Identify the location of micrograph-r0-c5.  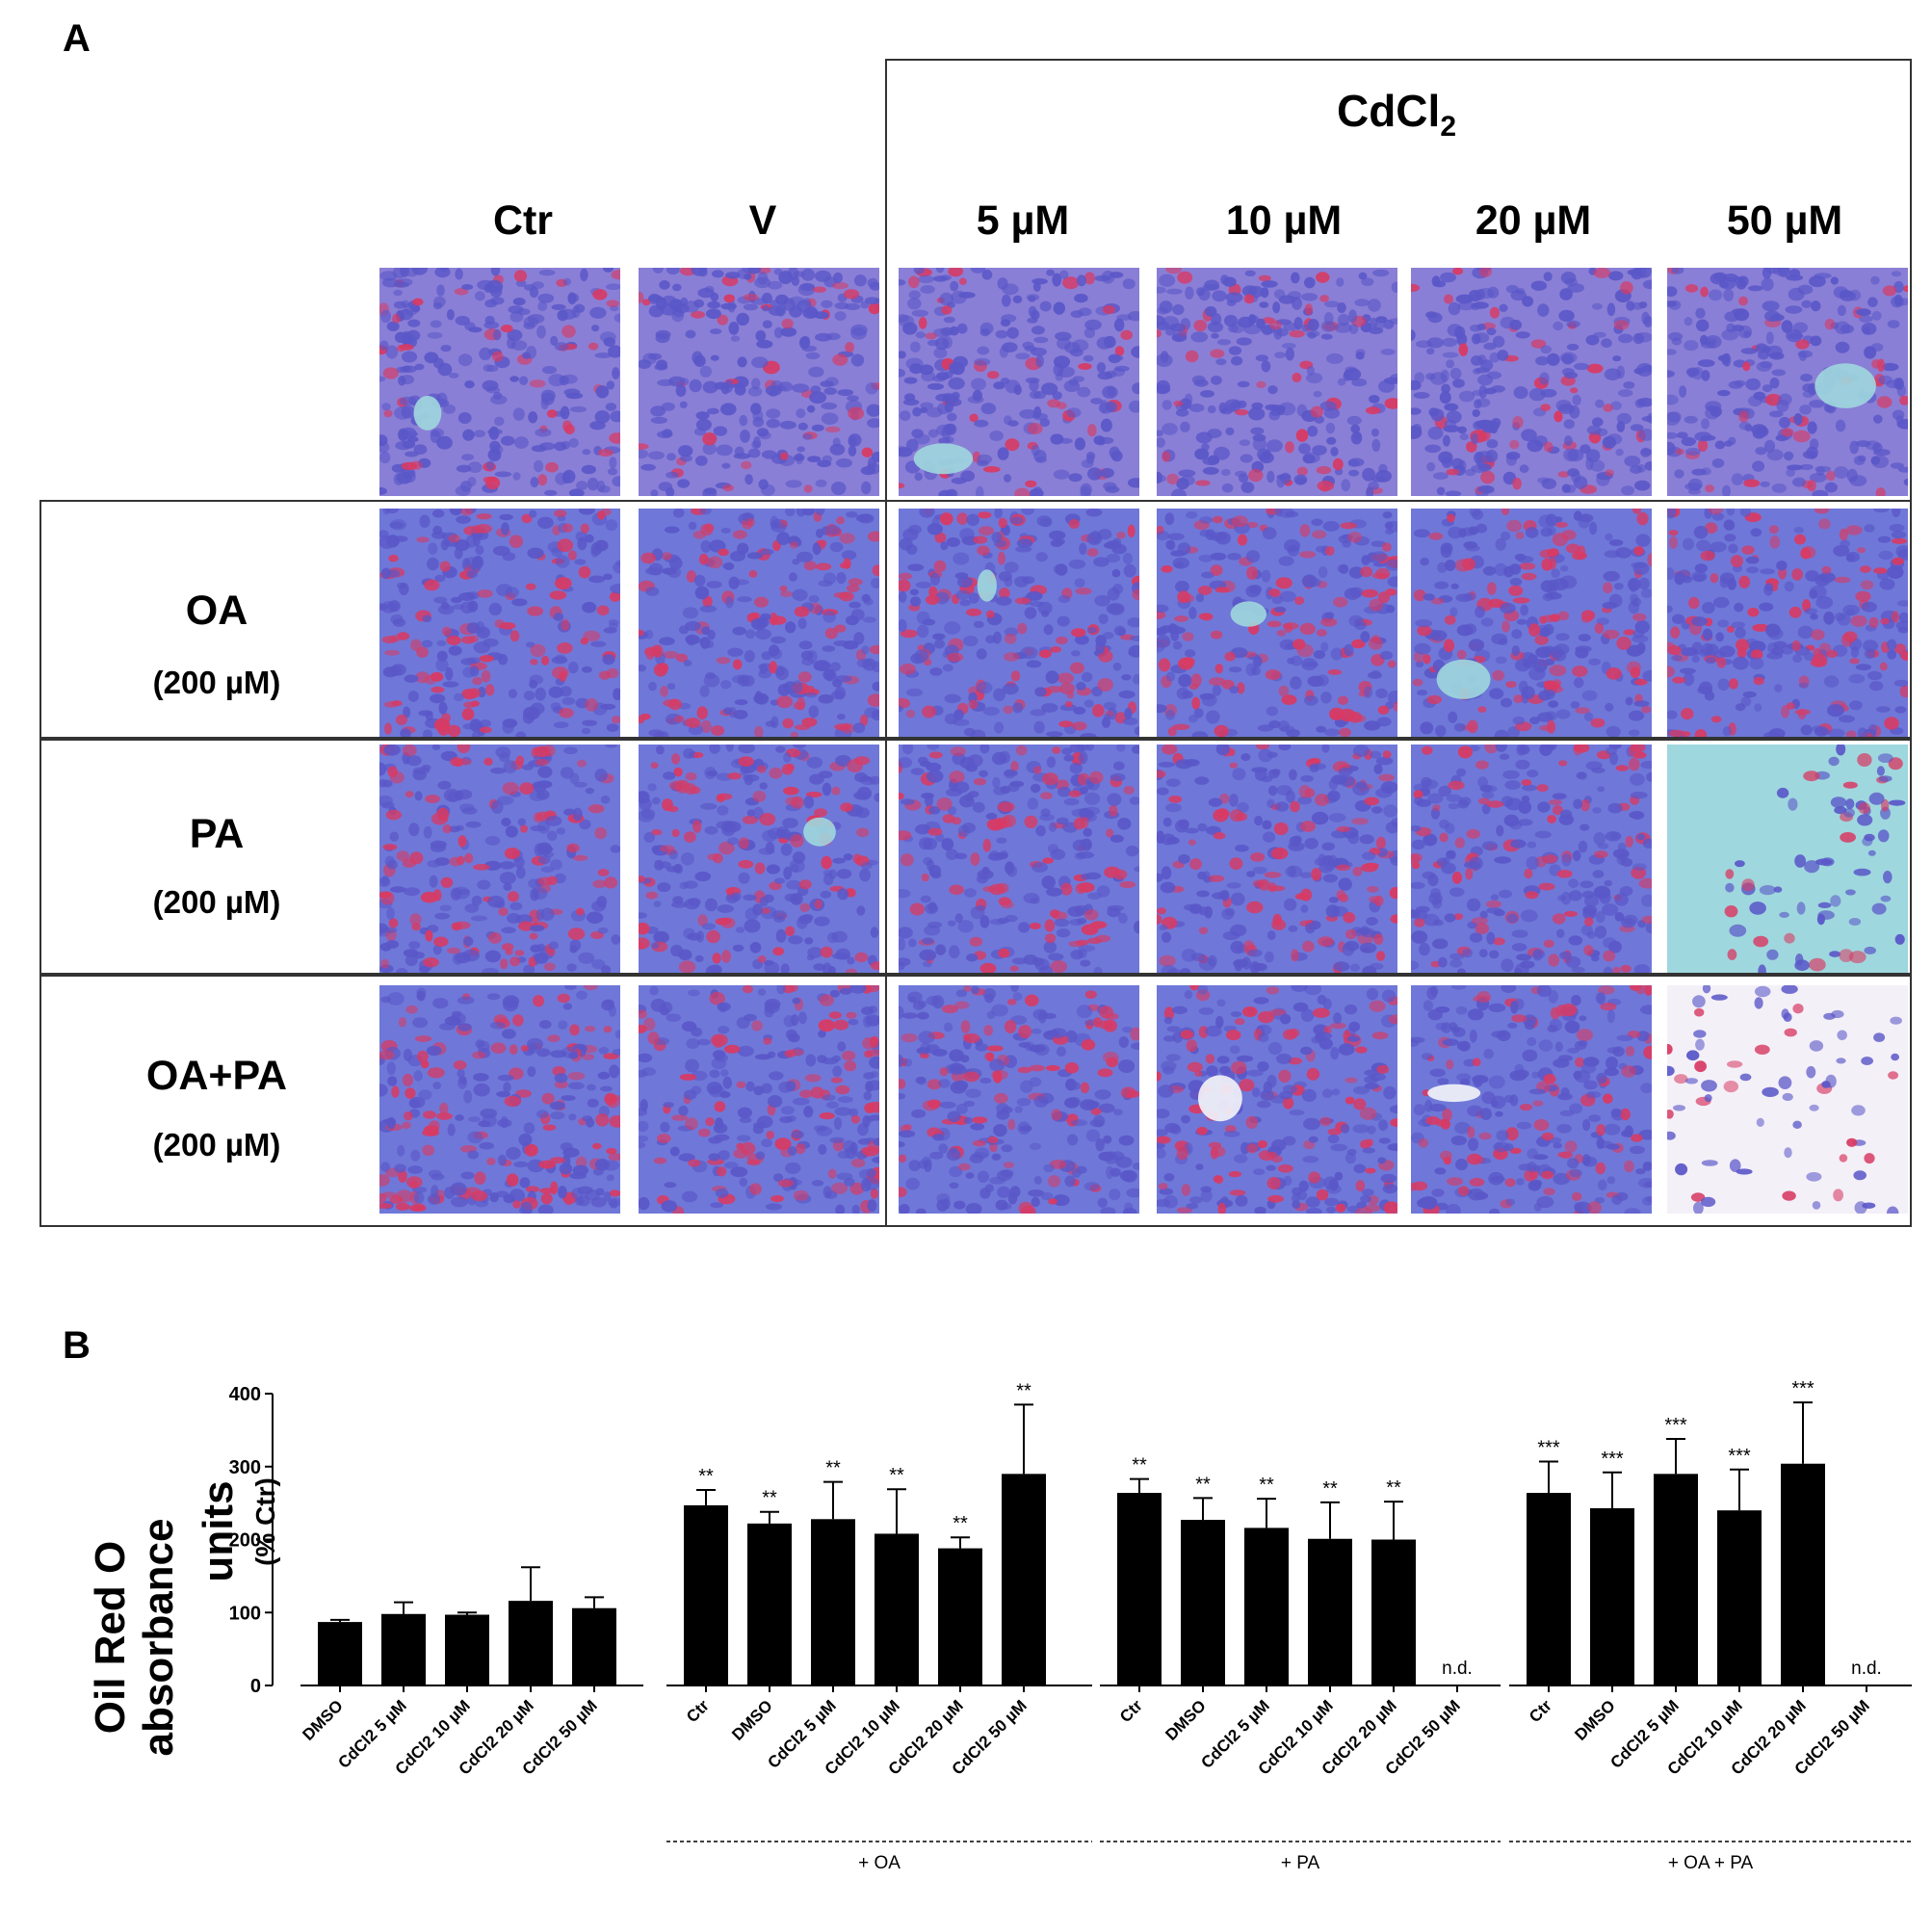
(1787, 382).